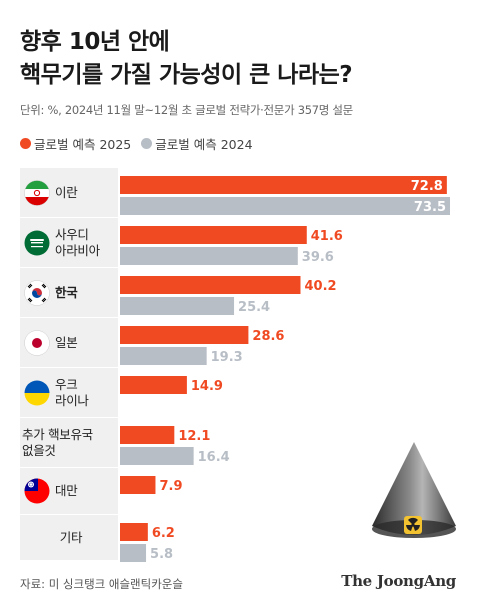 The image size is (480, 611). Describe the element at coordinates (37, 392) in the screenshot. I see `ukraine-flag-icon` at that location.